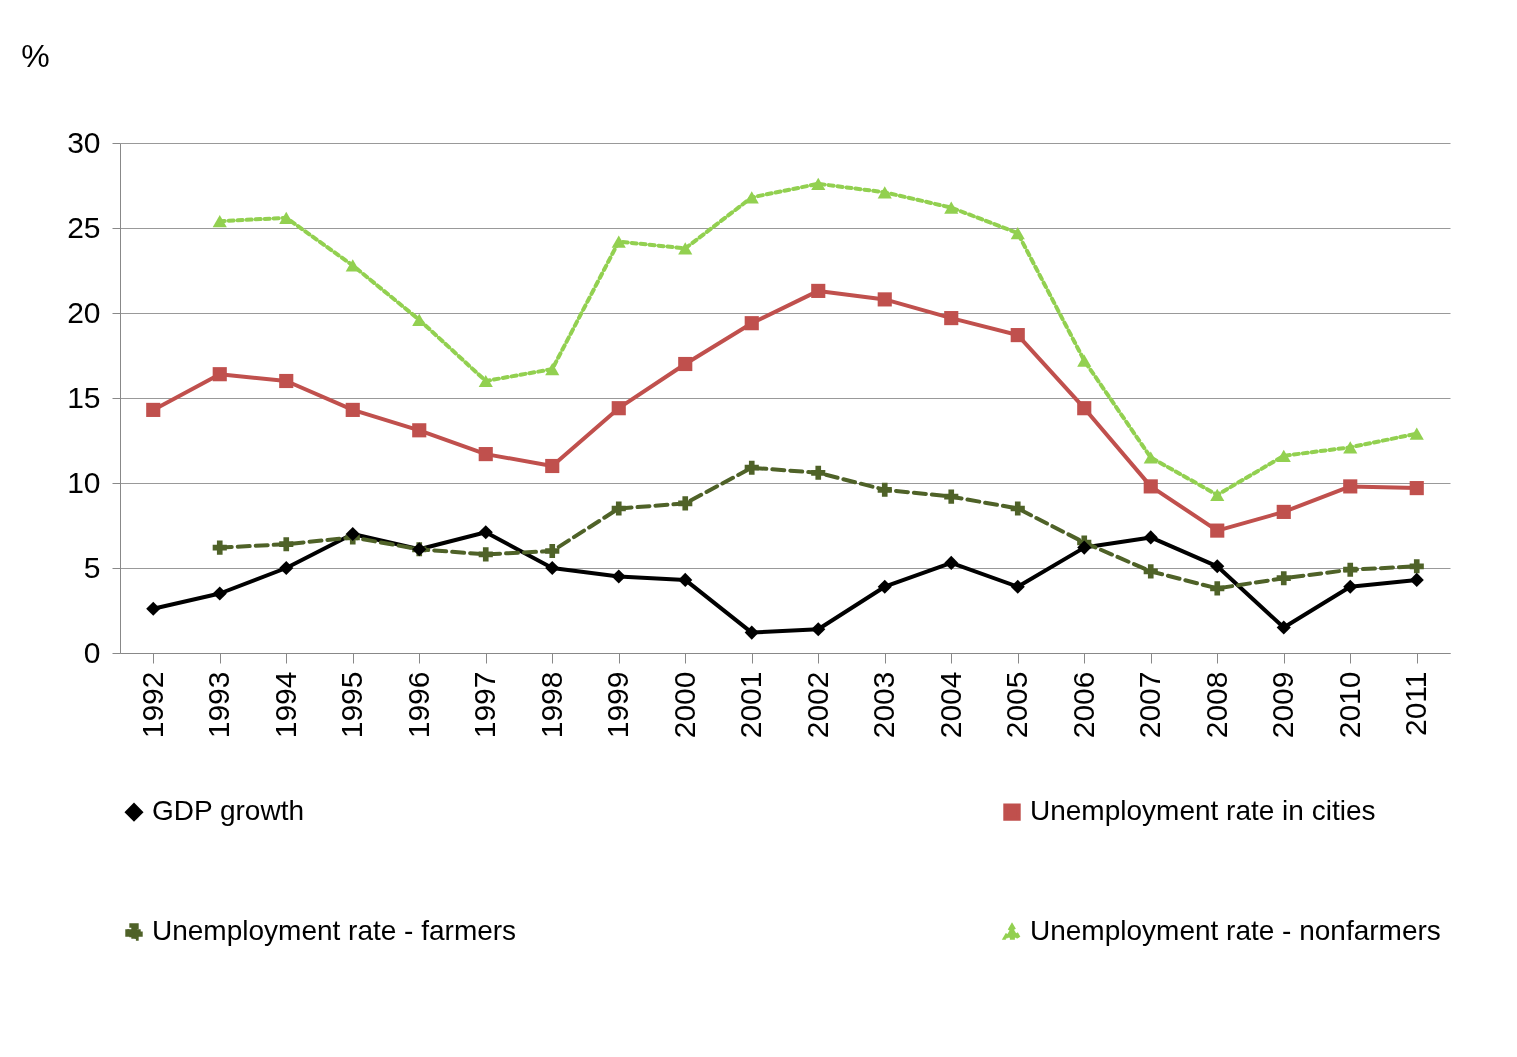  I want to click on x-tick-label: 1998, so click(551, 705).